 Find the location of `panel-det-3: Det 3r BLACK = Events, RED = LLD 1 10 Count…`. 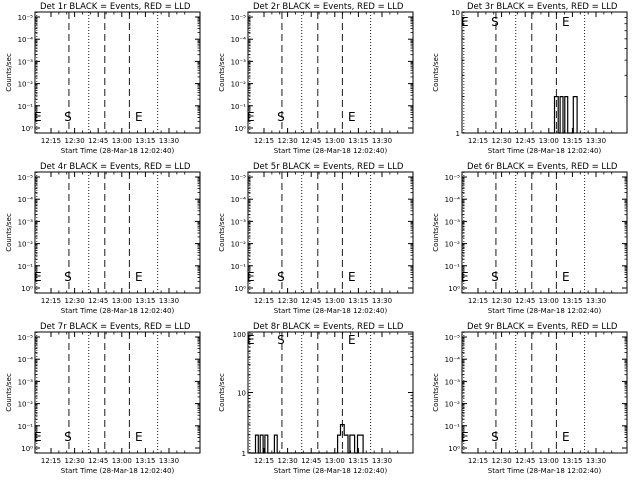

panel-det-3: Det 3r BLACK = Events, RED = LLD 1 10 Count… is located at coordinates (530, 78).